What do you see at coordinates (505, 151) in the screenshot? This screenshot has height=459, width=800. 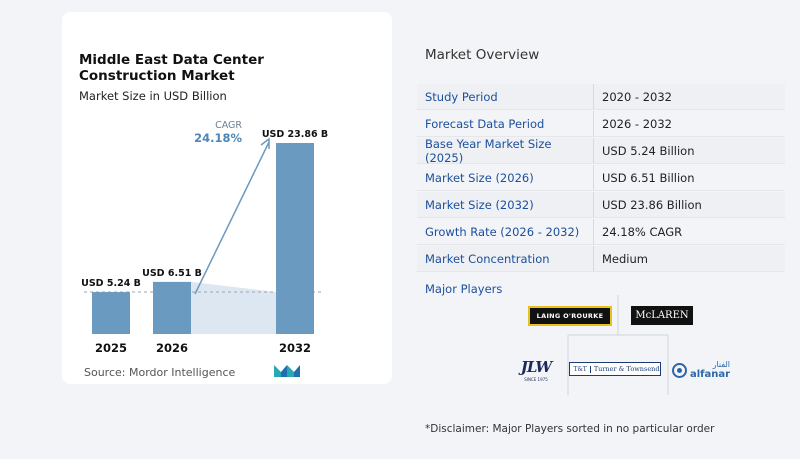 I see `overview-row-label: Base Year Market Size (2025)` at bounding box center [505, 151].